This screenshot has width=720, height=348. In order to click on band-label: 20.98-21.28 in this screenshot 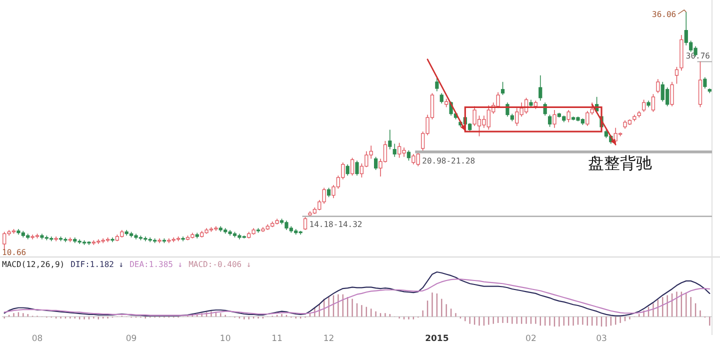, I will do `click(449, 161)`.